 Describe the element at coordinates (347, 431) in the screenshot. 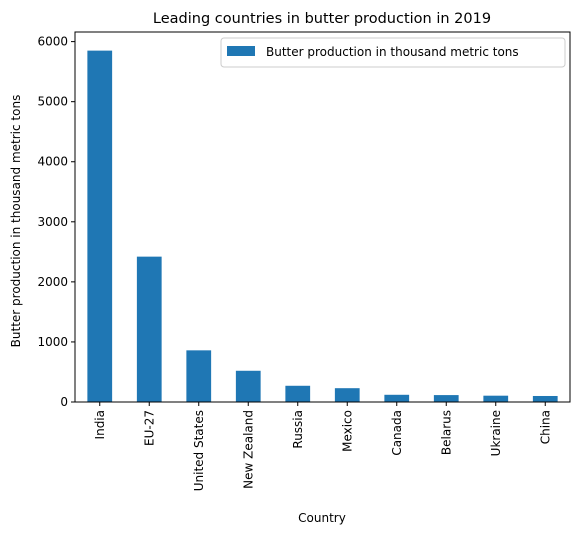

I see `x-tick-label: Mexico` at that location.